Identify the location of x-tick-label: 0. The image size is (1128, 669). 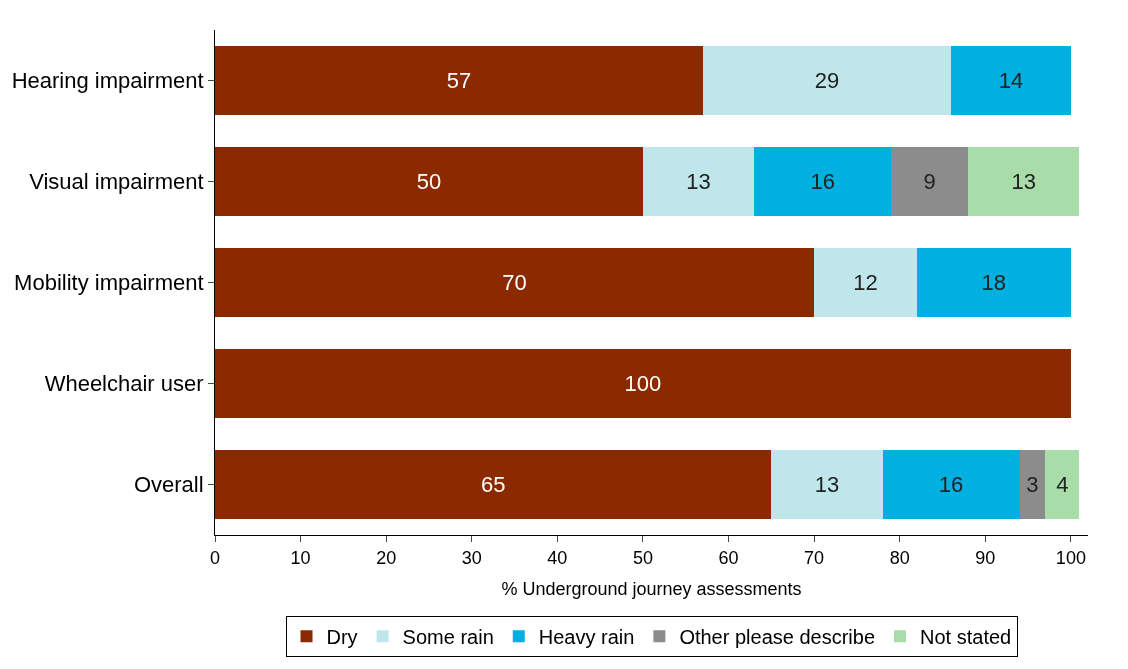
(215, 557).